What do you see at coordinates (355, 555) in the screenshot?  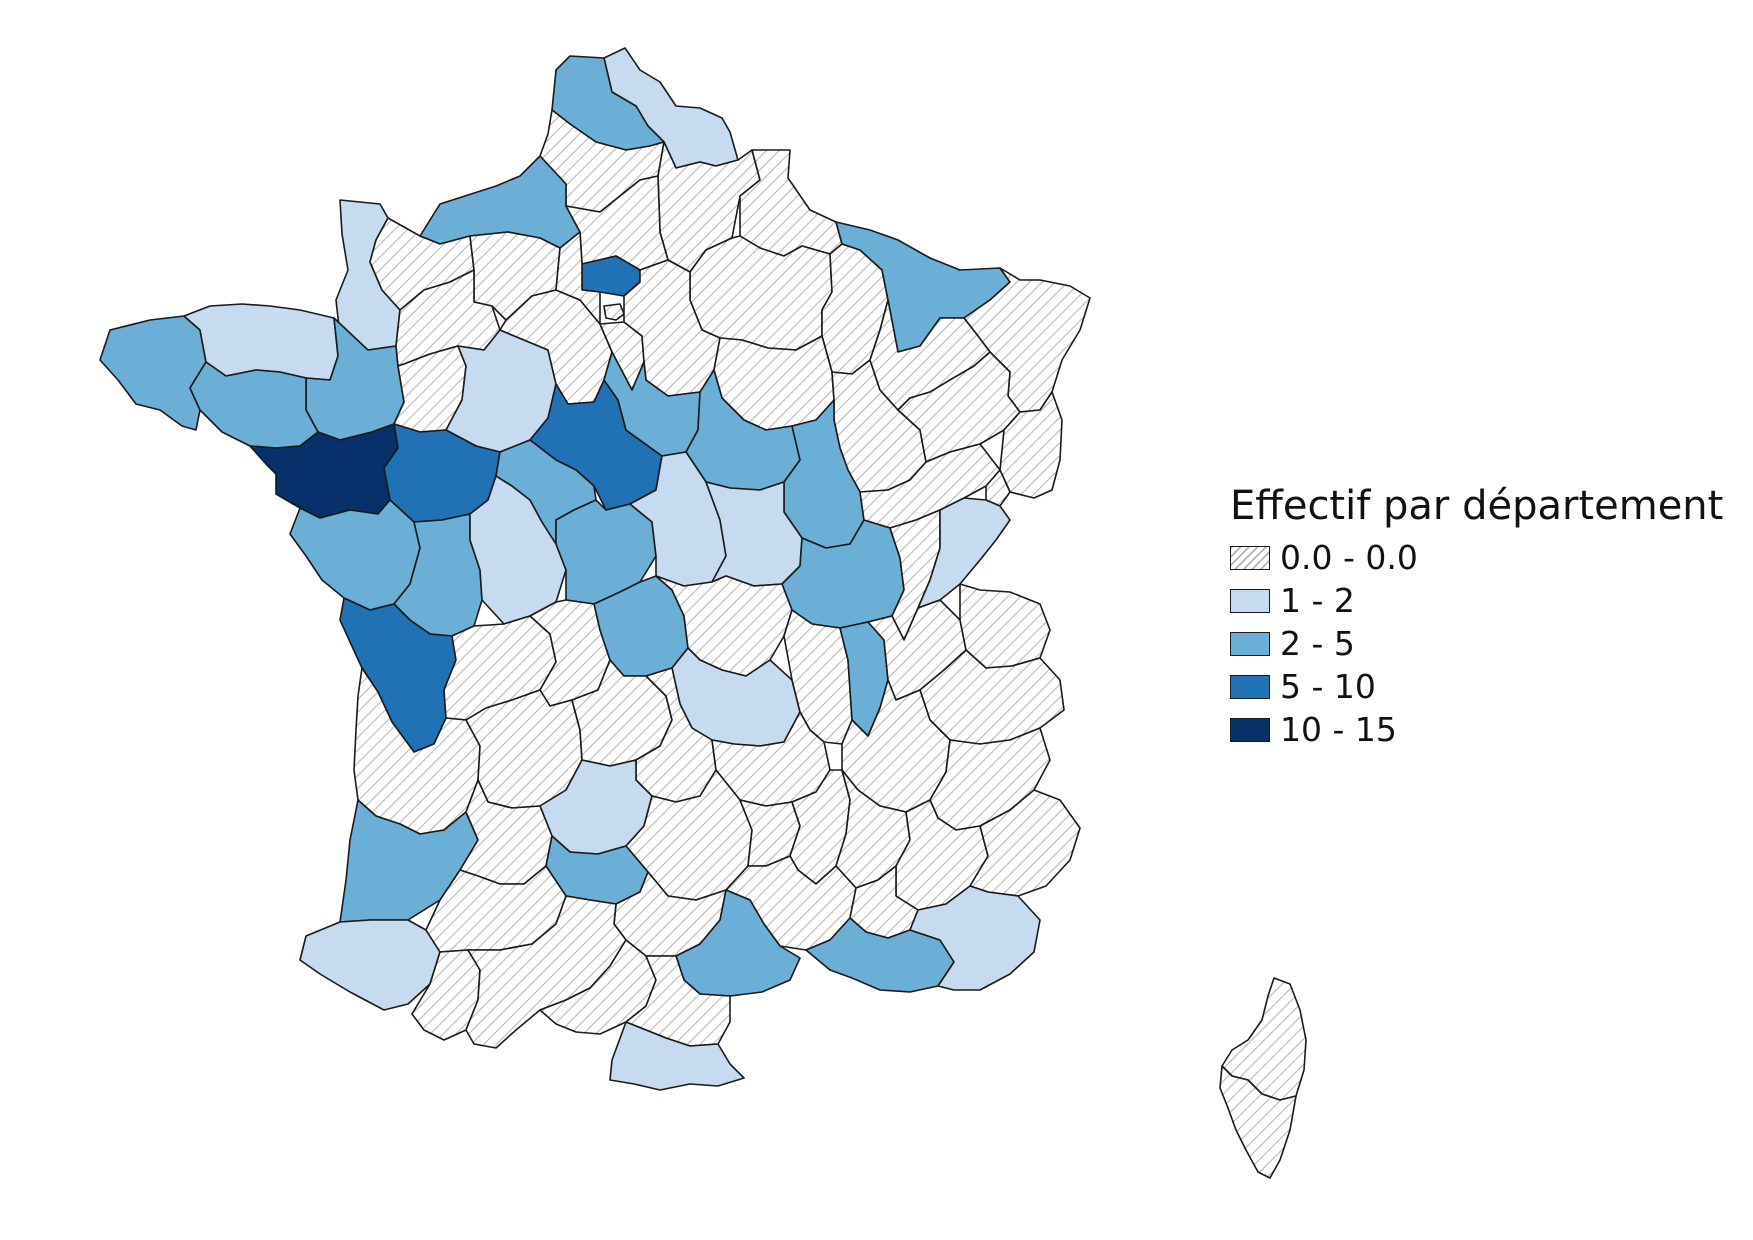 I see `department-vendee: Vendée` at bounding box center [355, 555].